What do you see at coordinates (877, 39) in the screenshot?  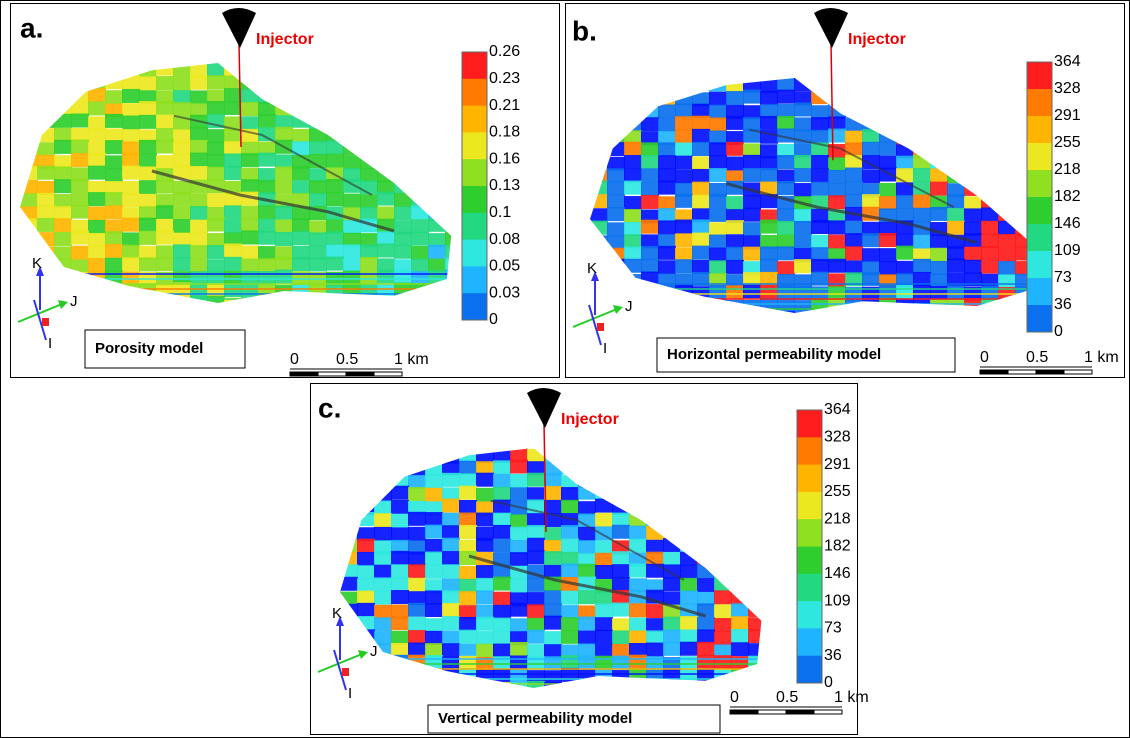 I see `injector-label: Injector` at bounding box center [877, 39].